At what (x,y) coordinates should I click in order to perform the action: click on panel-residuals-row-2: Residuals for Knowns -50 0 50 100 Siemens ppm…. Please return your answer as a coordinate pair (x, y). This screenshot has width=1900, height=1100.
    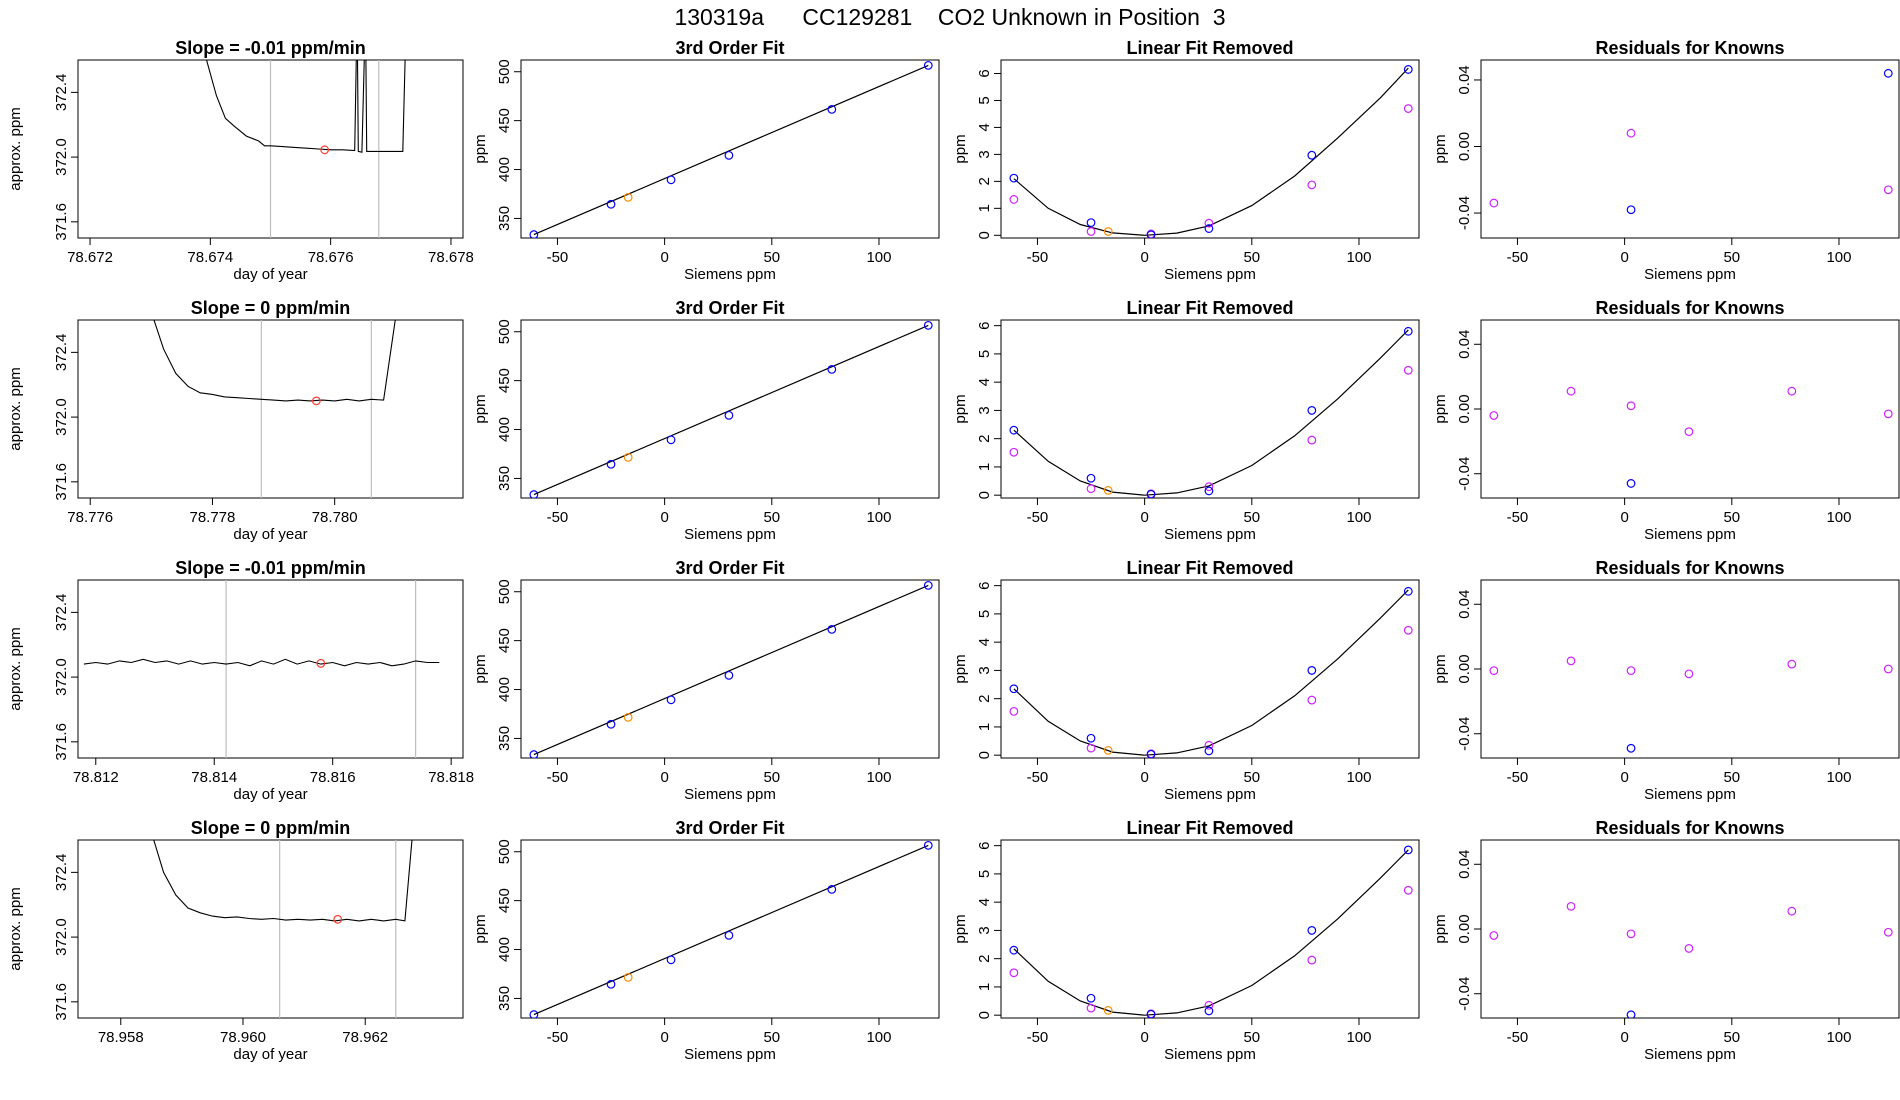
    Looking at the image, I should click on (1666, 420).